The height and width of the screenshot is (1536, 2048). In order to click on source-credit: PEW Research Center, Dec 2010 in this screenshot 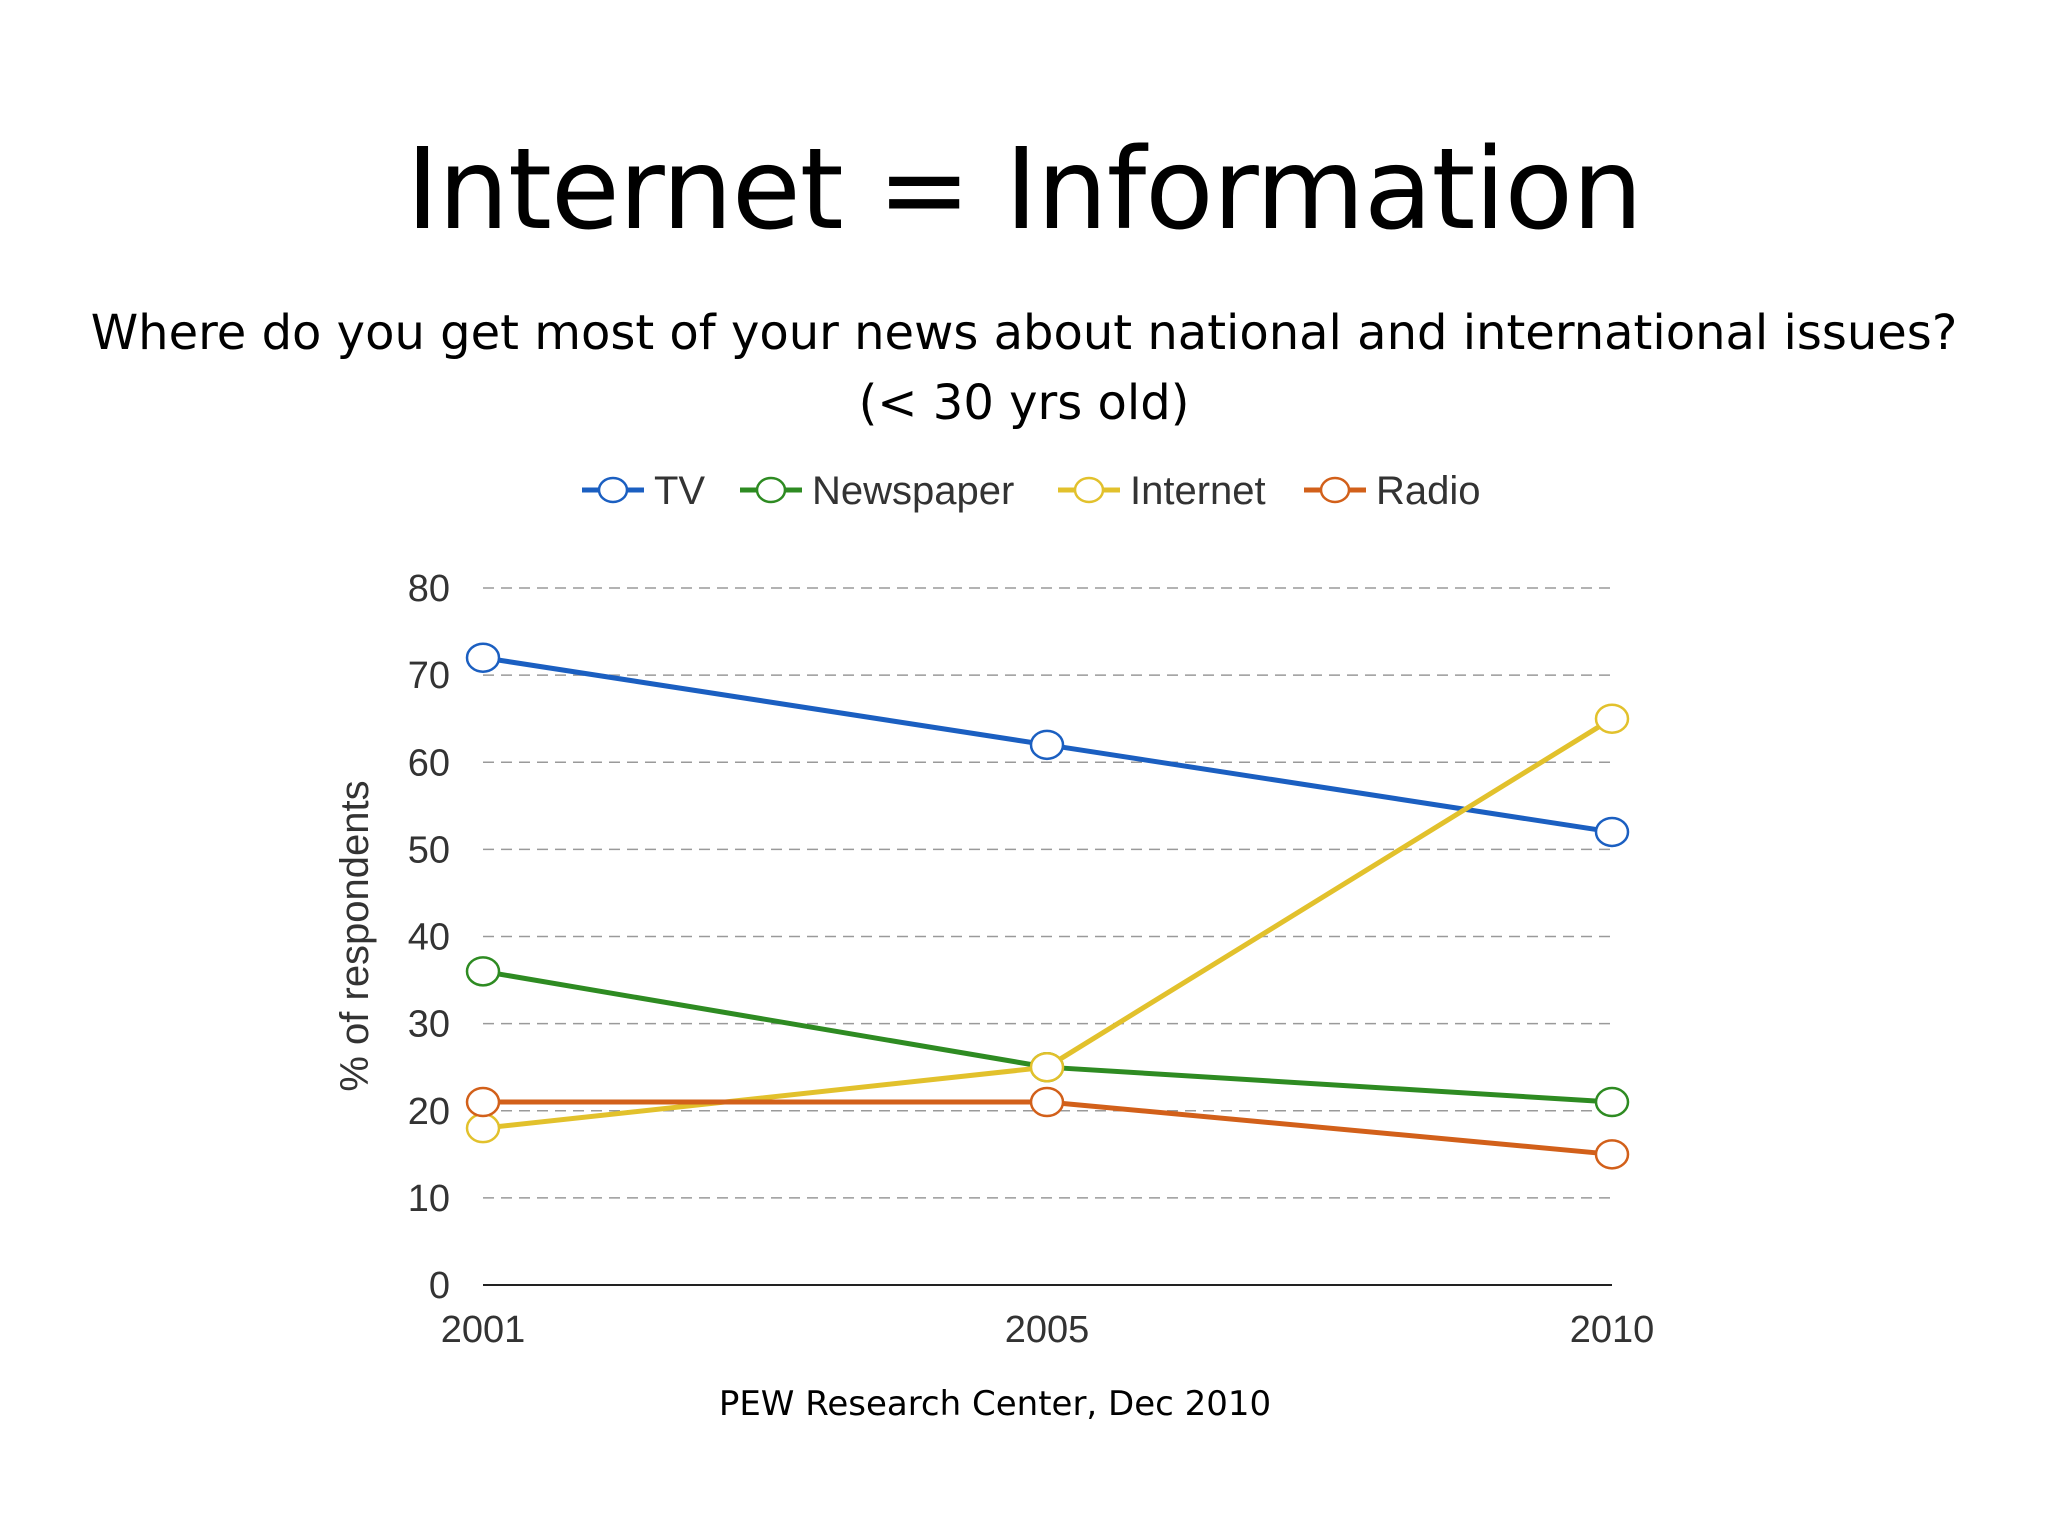, I will do `click(995, 1404)`.